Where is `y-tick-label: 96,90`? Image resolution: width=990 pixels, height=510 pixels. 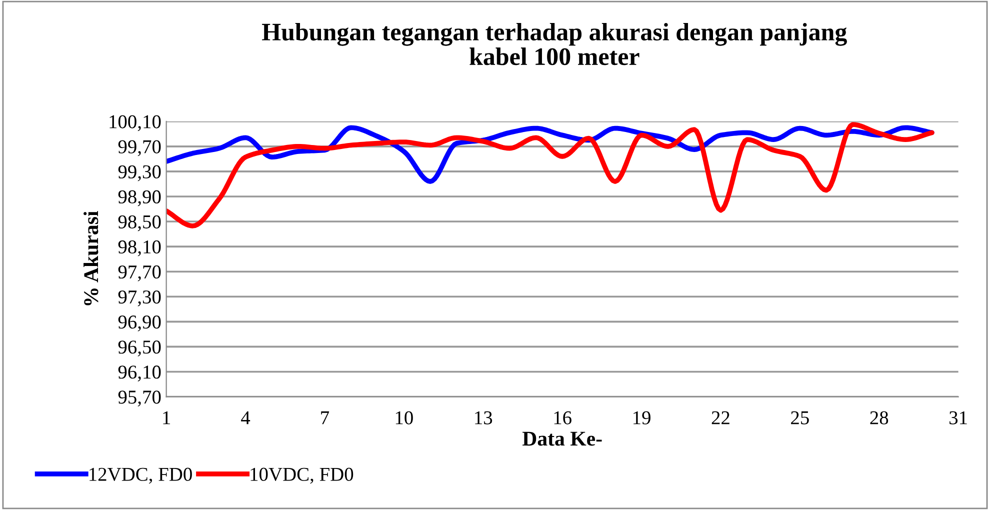 y-tick-label: 96,90 is located at coordinates (139, 323).